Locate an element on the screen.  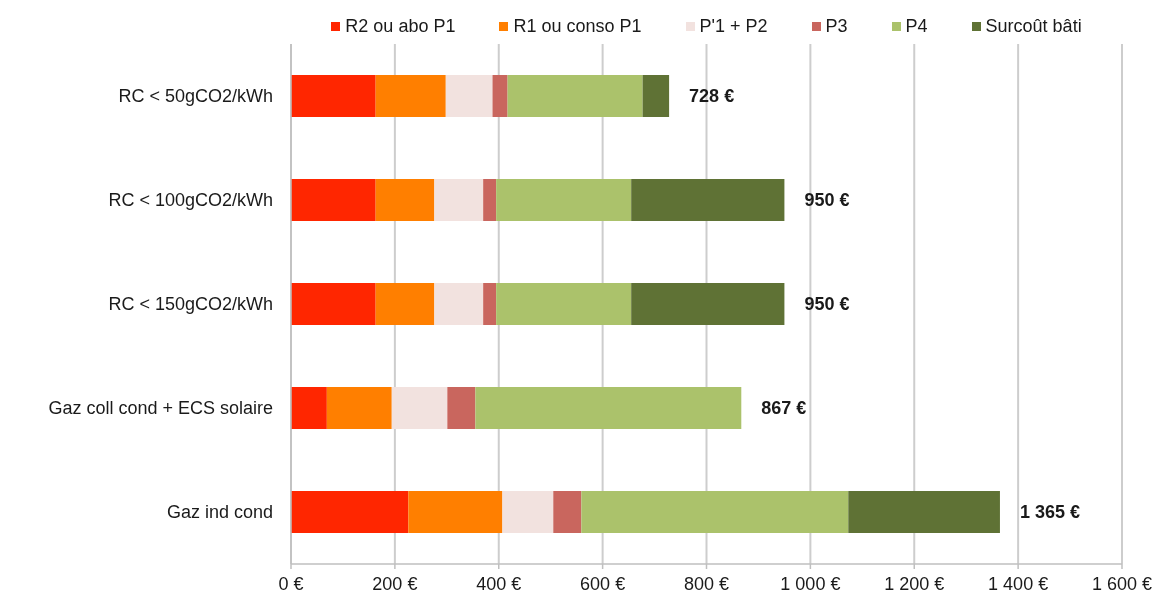
x-tick-label: 0 € is located at coordinates (291, 583).